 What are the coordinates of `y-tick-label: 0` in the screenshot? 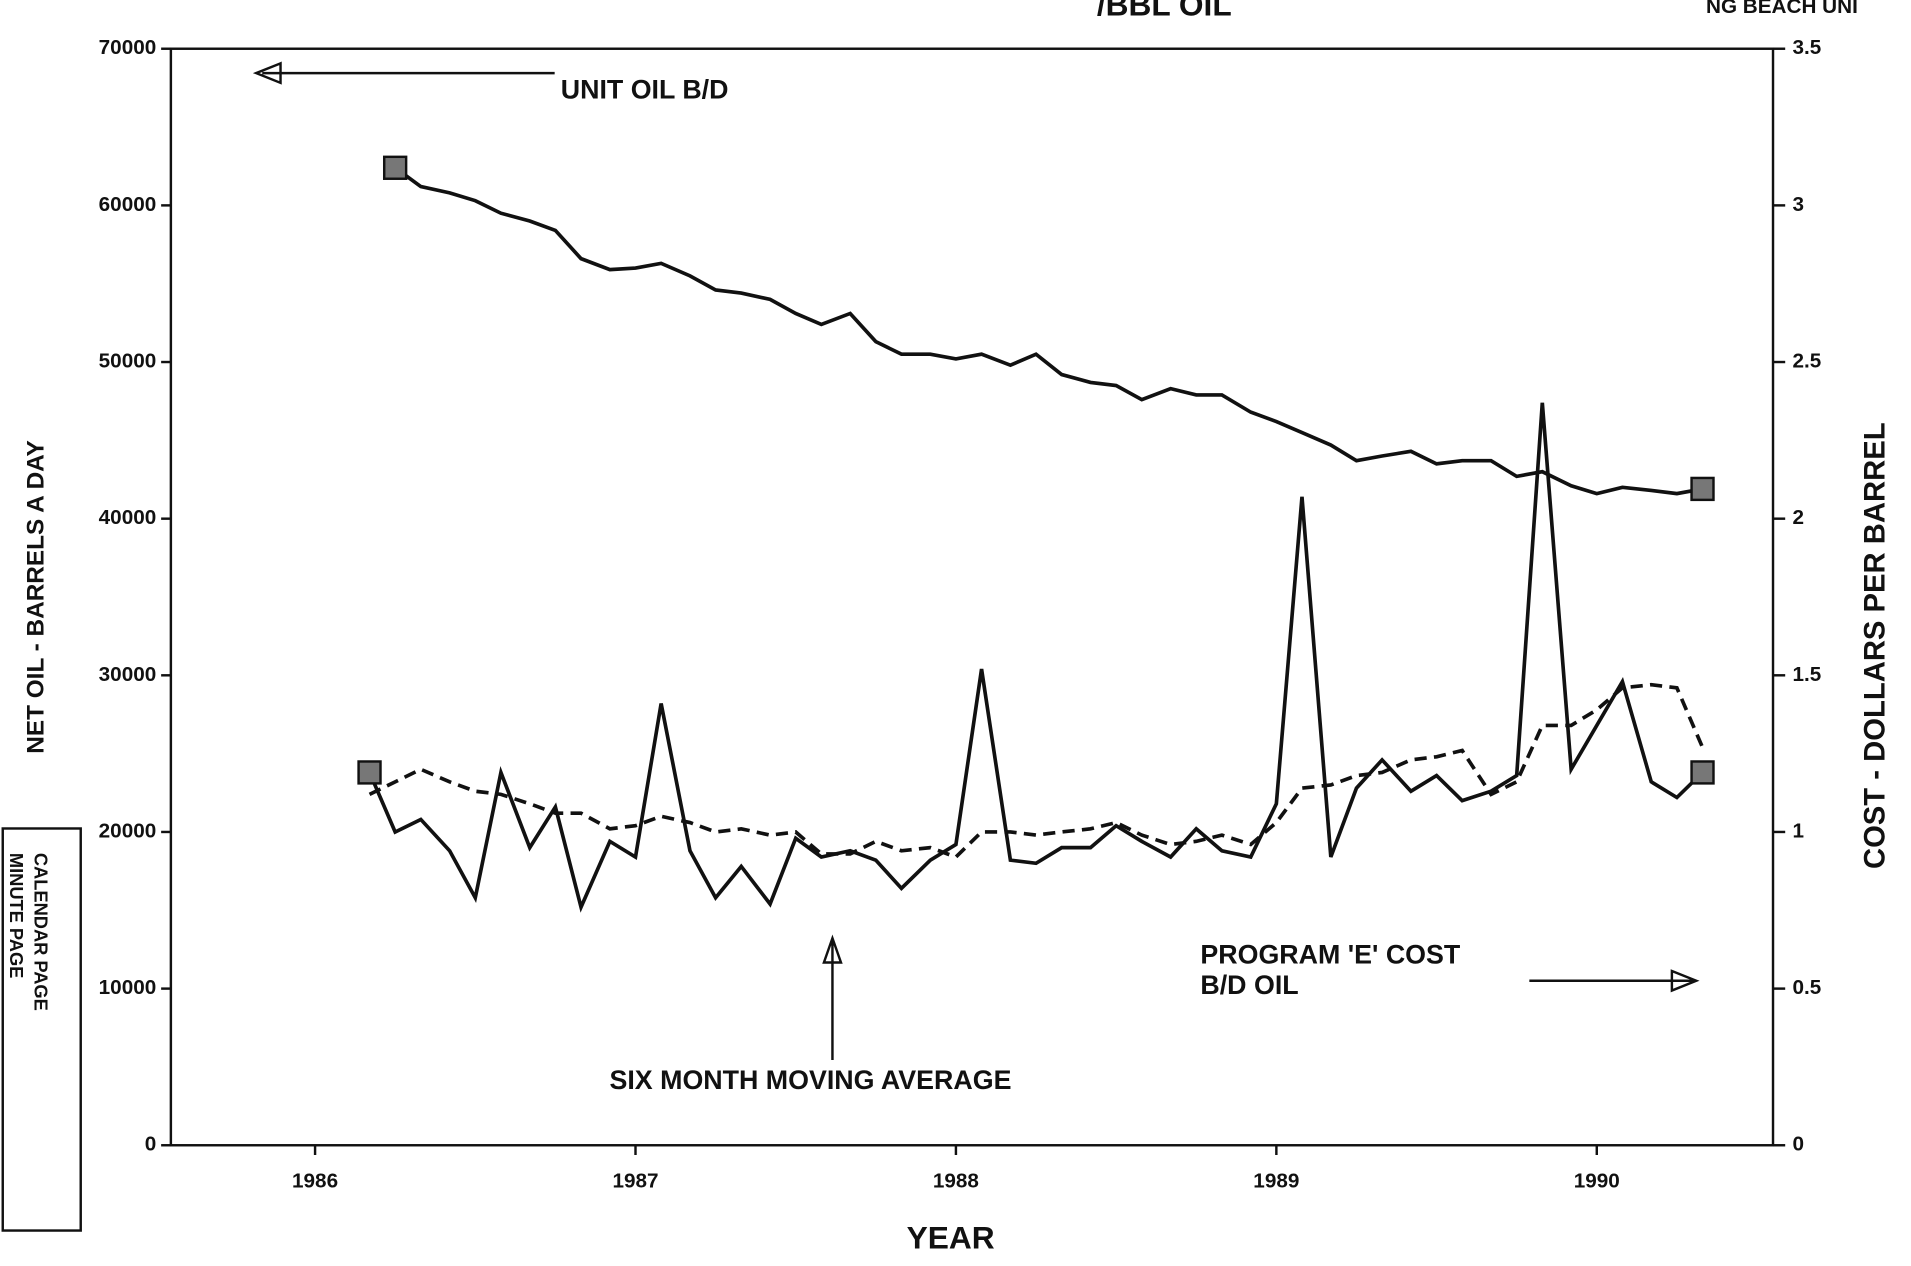 It's located at (151, 1144).